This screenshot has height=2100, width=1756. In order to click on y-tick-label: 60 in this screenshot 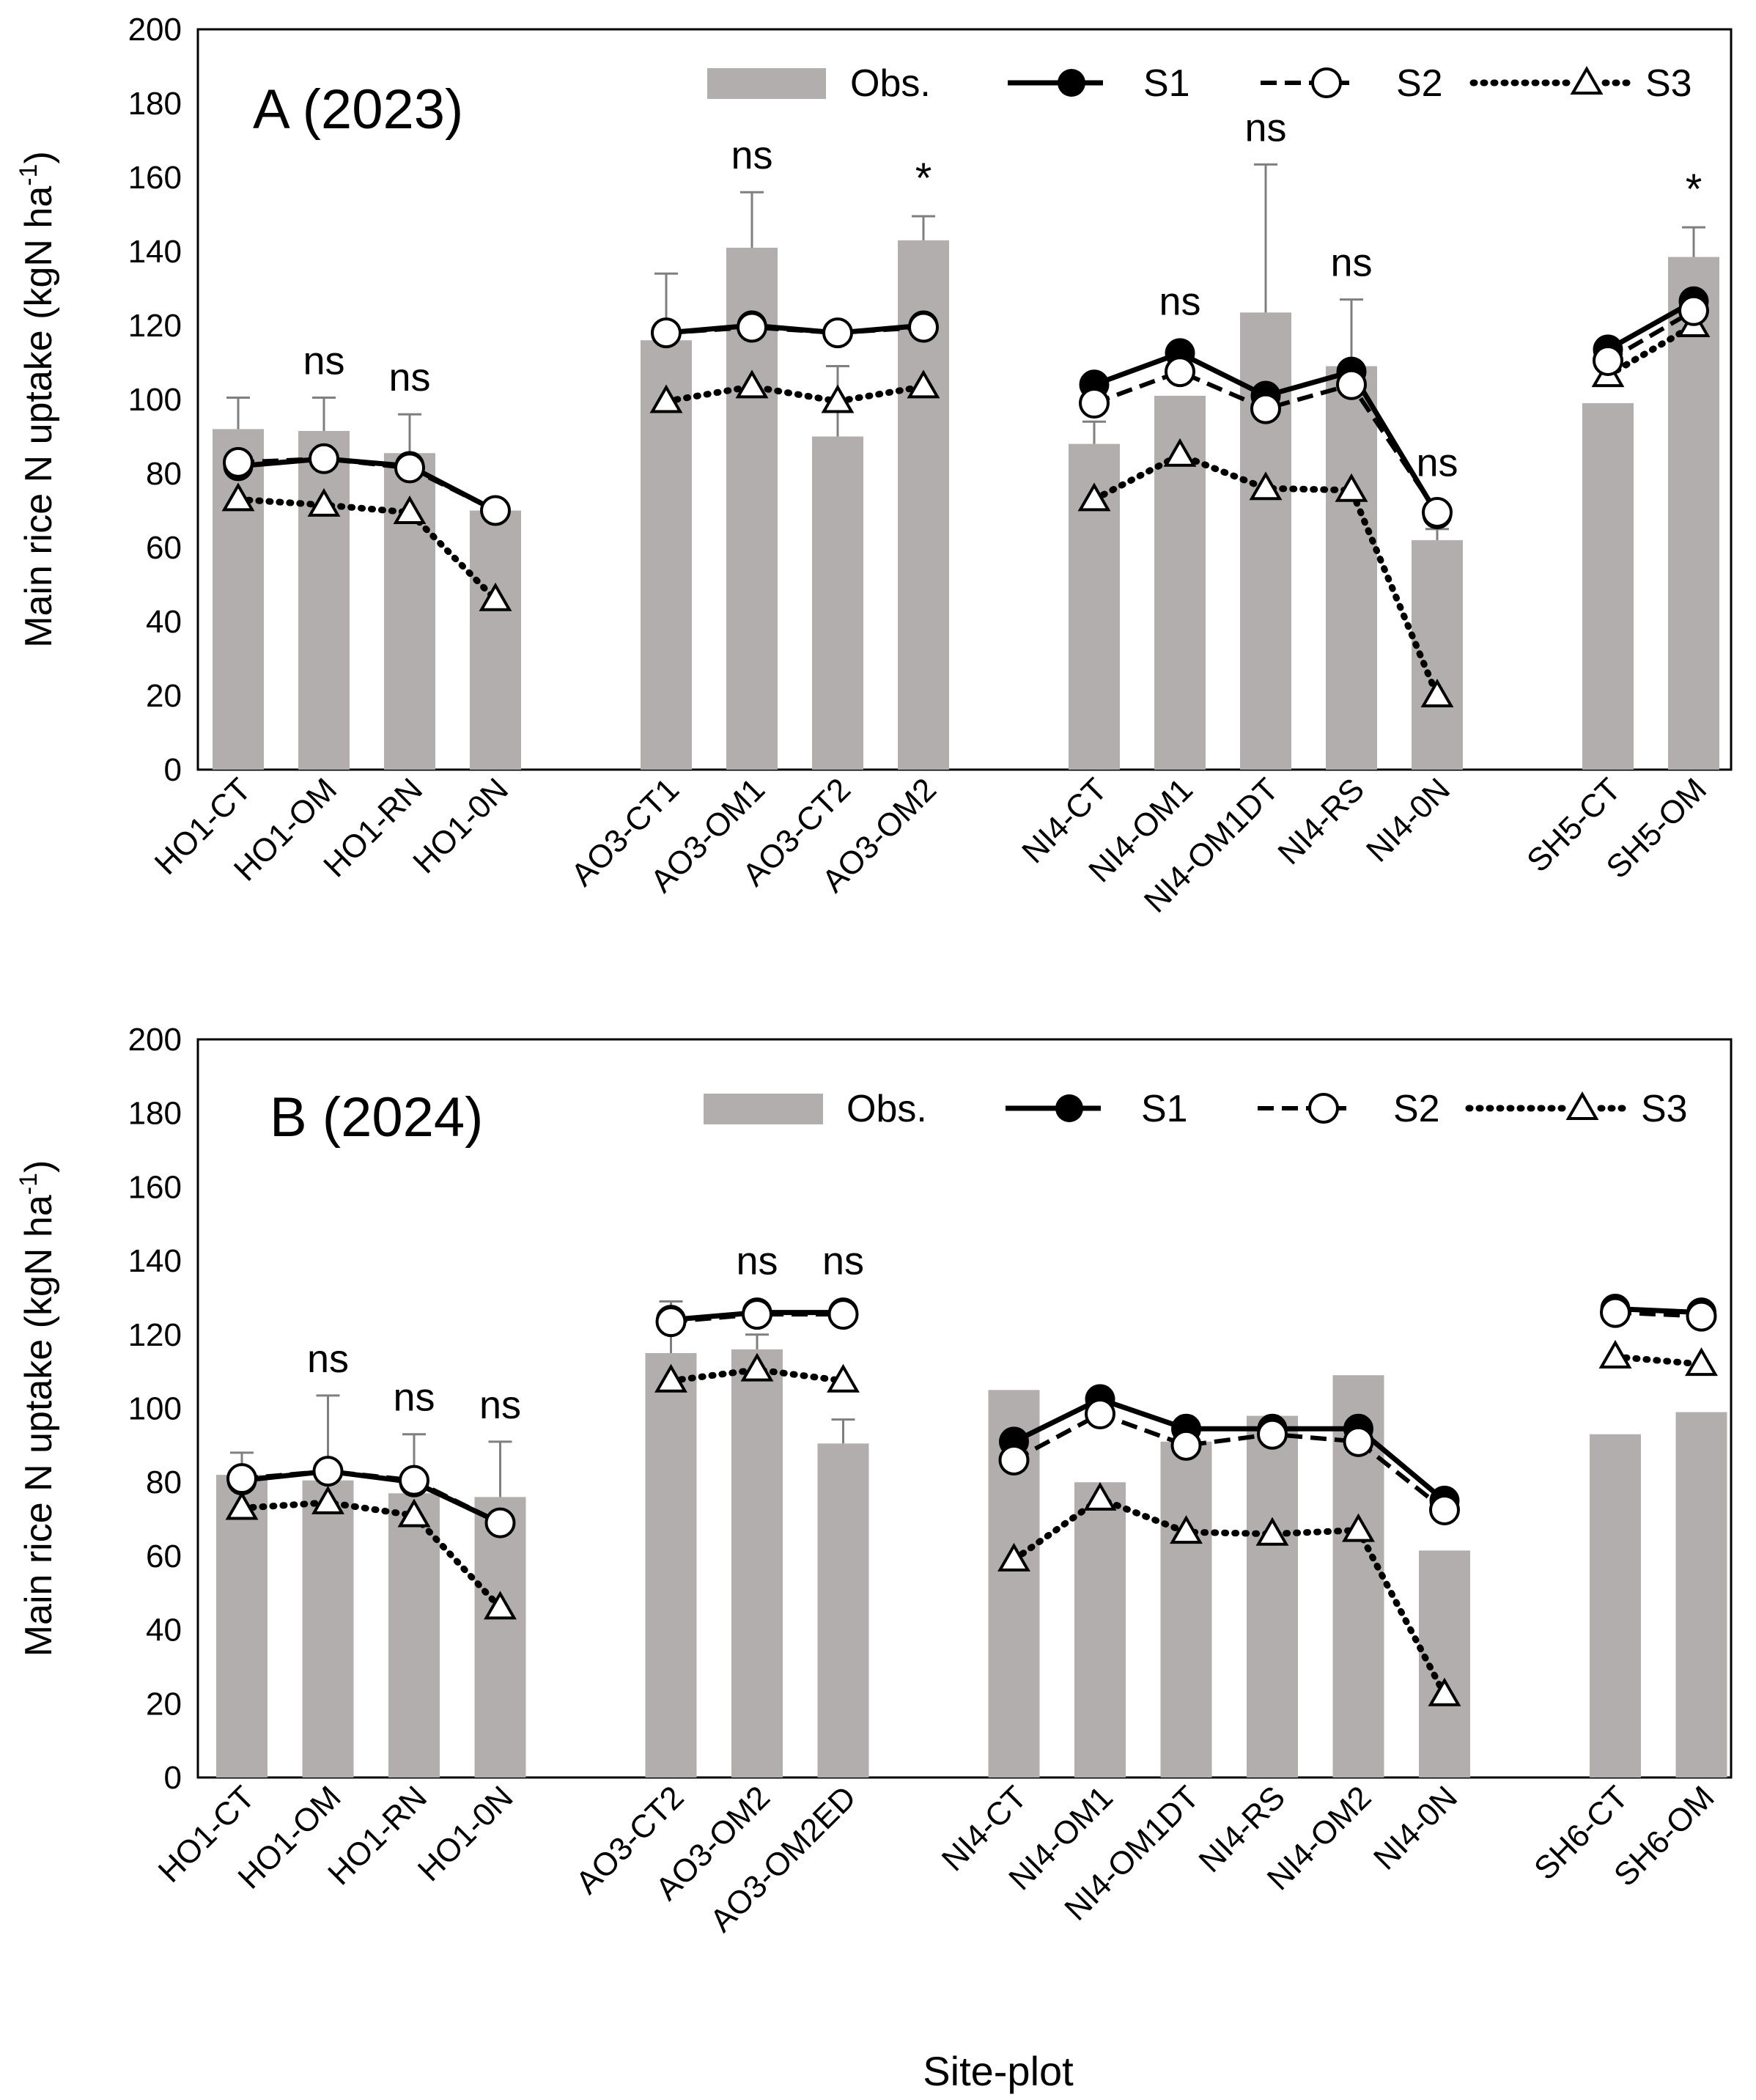, I will do `click(164, 1556)`.